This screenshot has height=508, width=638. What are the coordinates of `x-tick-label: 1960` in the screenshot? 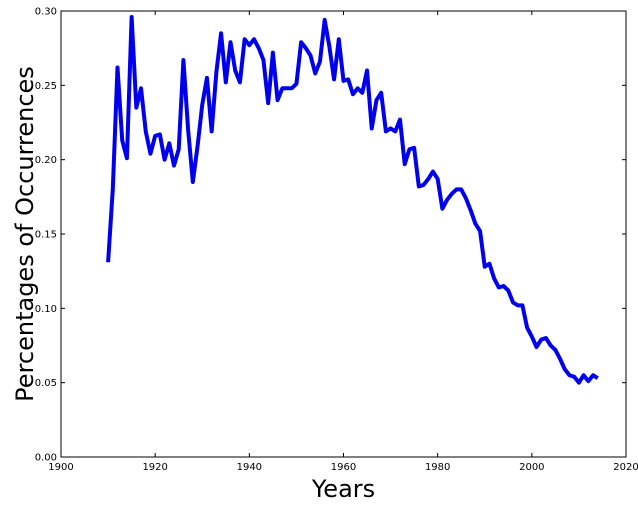 It's located at (343, 467).